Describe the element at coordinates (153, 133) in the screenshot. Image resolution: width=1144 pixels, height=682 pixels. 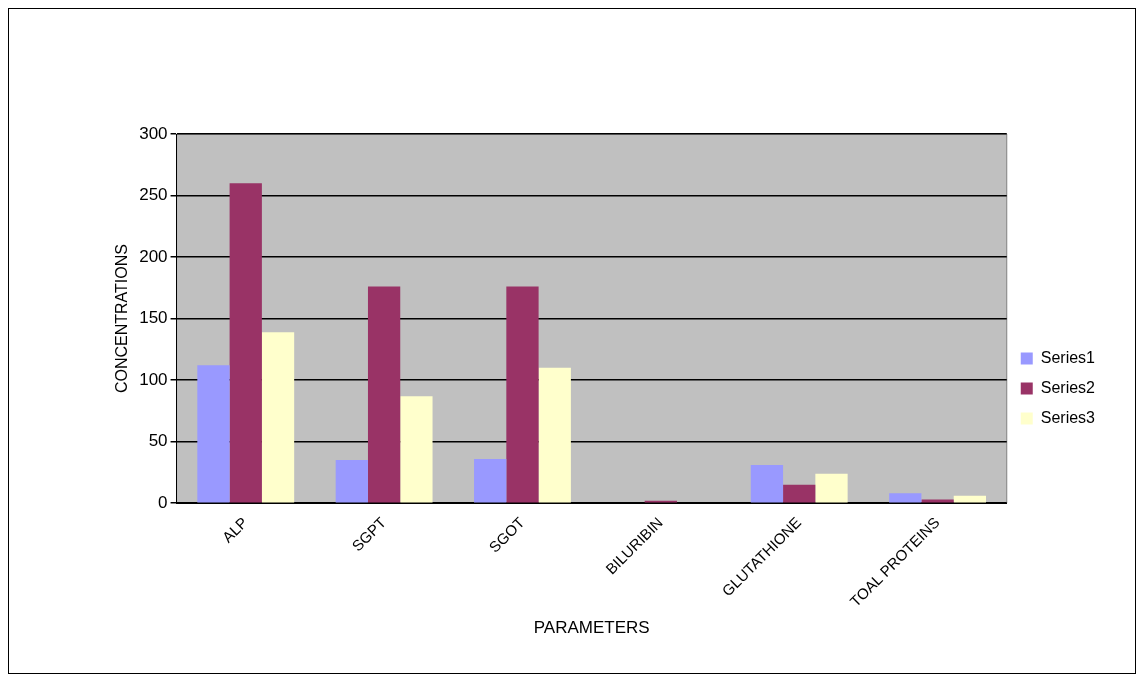
I see `y-tick-label: 300` at that location.